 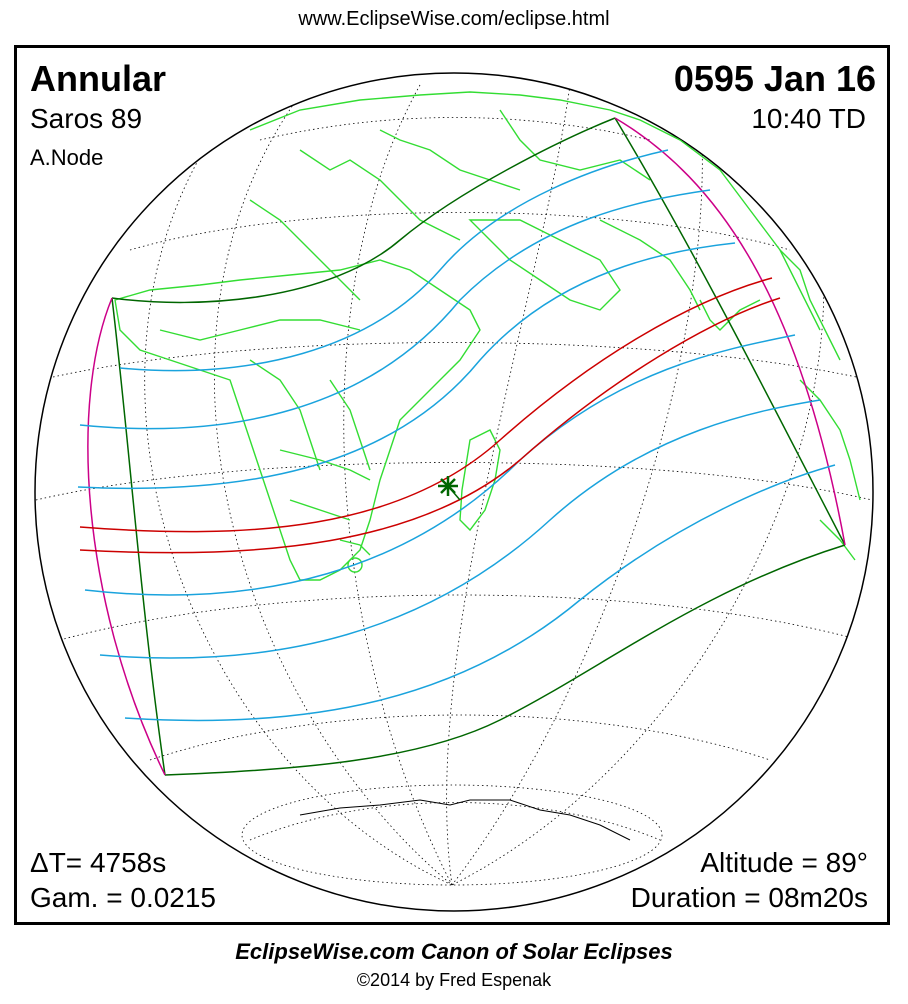 I want to click on antarctic-circle, so click(x=452, y=835).